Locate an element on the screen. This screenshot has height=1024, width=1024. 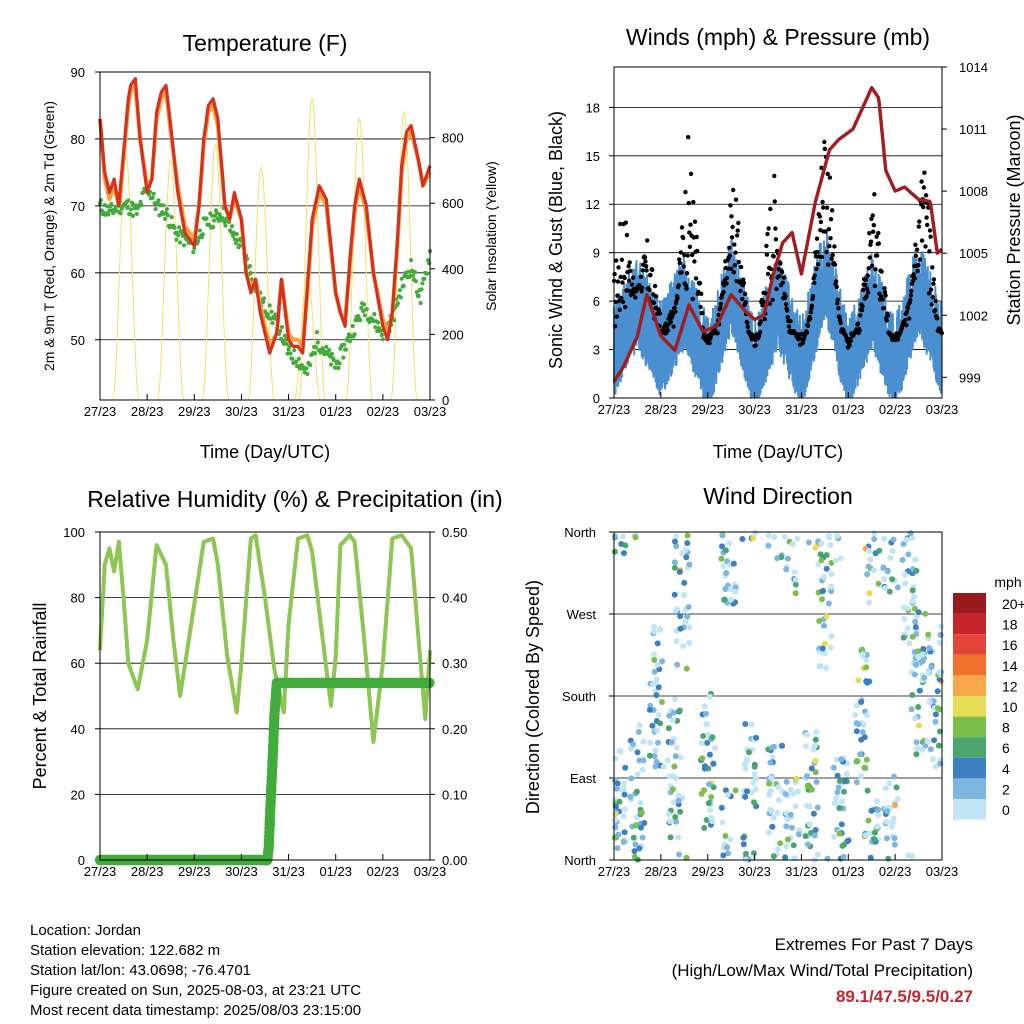
x-tick-label: 03/23 is located at coordinates (430, 871).